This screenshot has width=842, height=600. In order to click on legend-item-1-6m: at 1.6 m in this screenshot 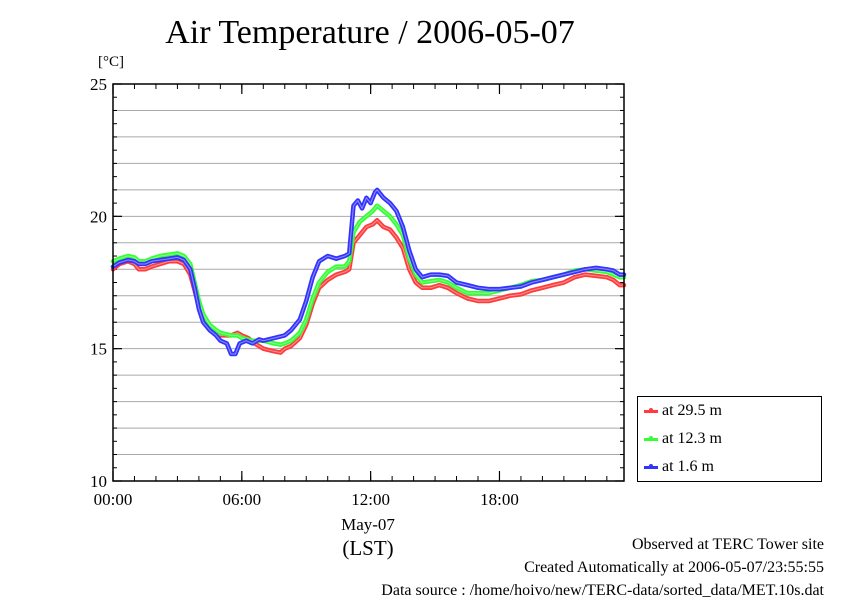, I will do `click(679, 467)`.